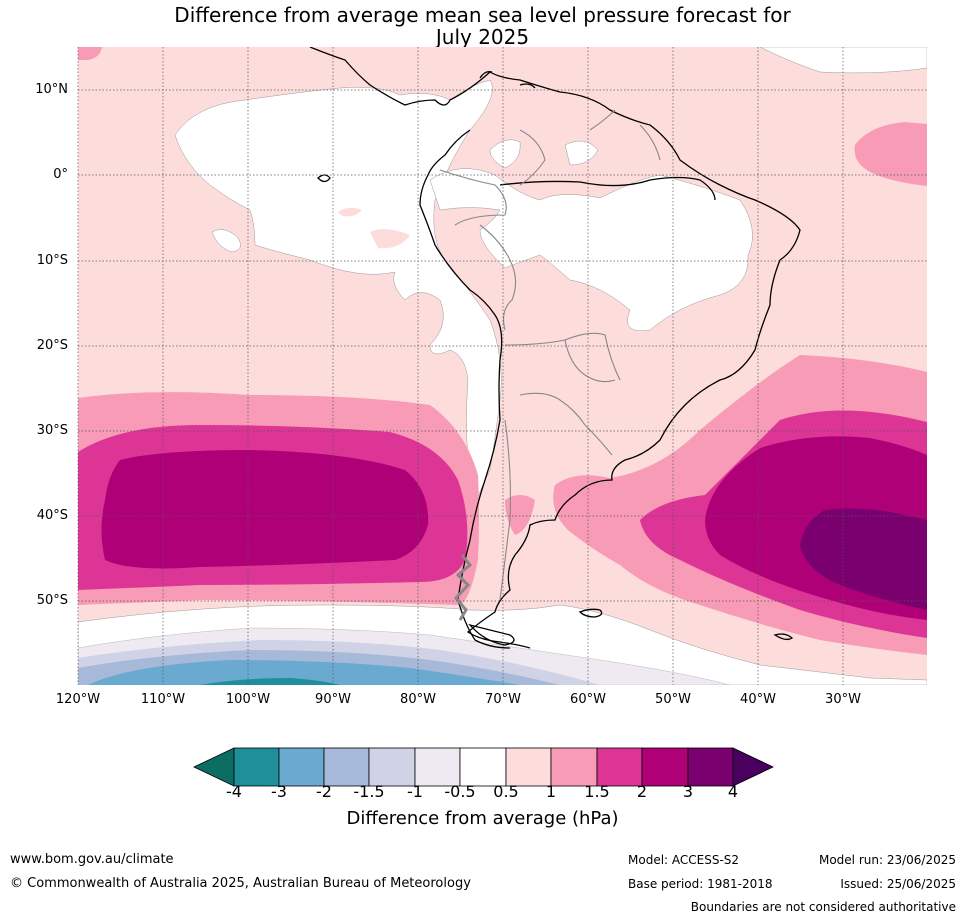 Image resolution: width=965 pixels, height=919 pixels. I want to click on field-1-1.5-northwest, so click(90, 53).